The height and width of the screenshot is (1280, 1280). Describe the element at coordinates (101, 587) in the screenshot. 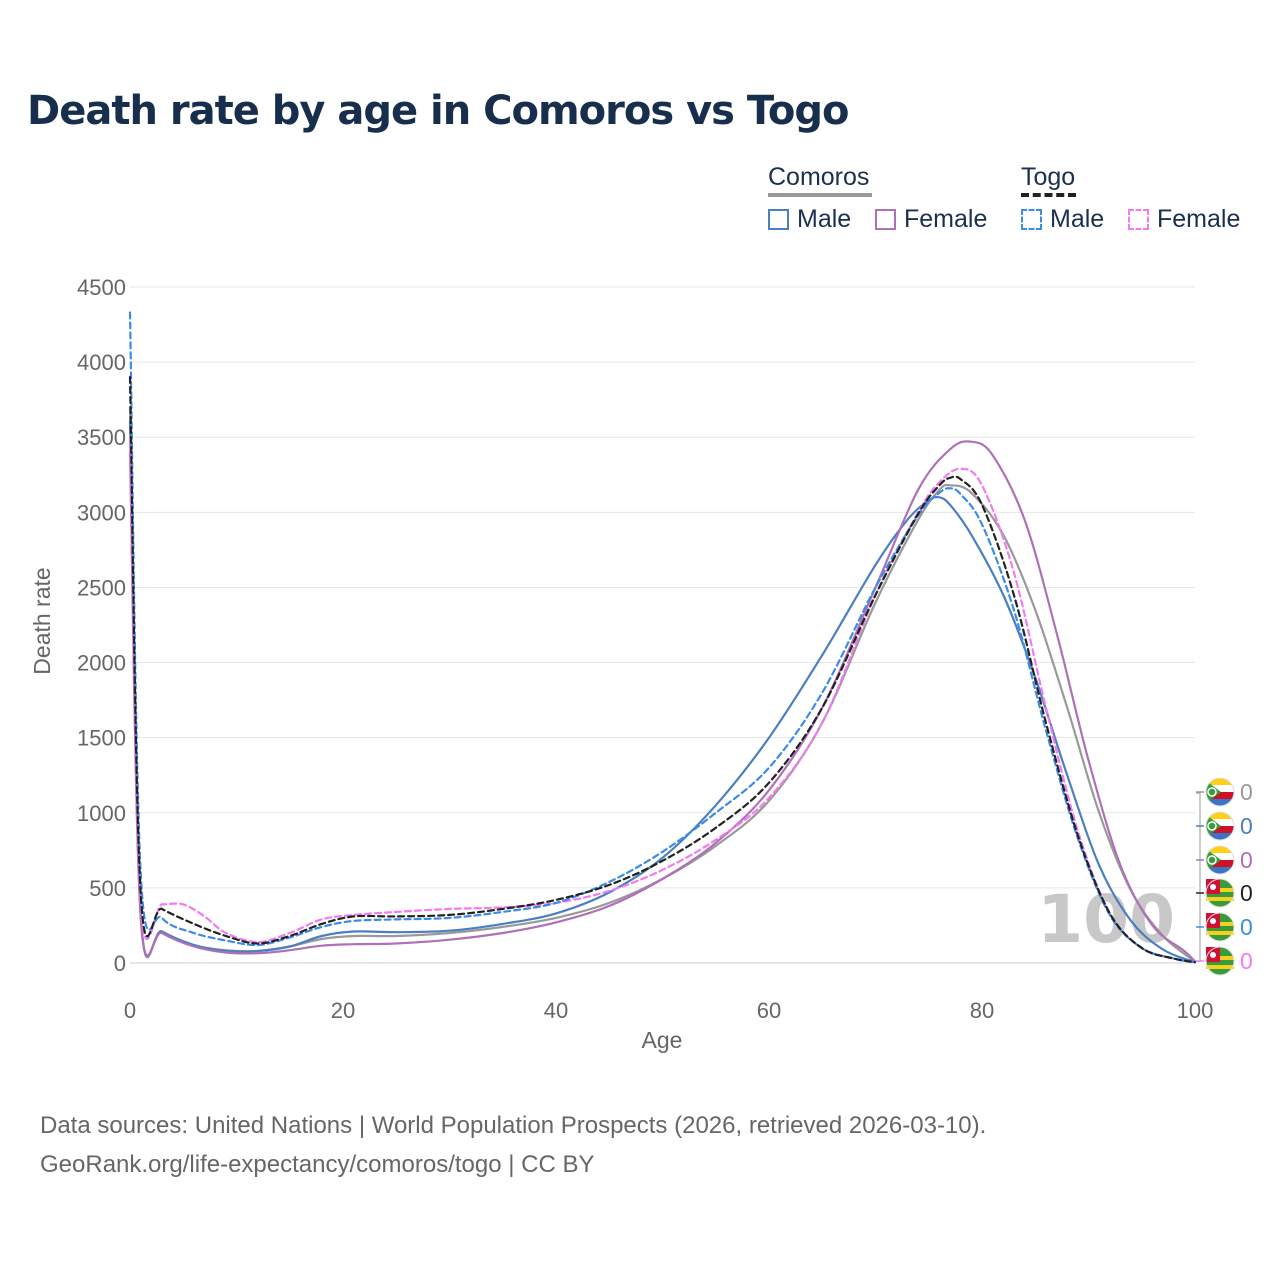

I see `y-tick-label-2500: 2500` at that location.